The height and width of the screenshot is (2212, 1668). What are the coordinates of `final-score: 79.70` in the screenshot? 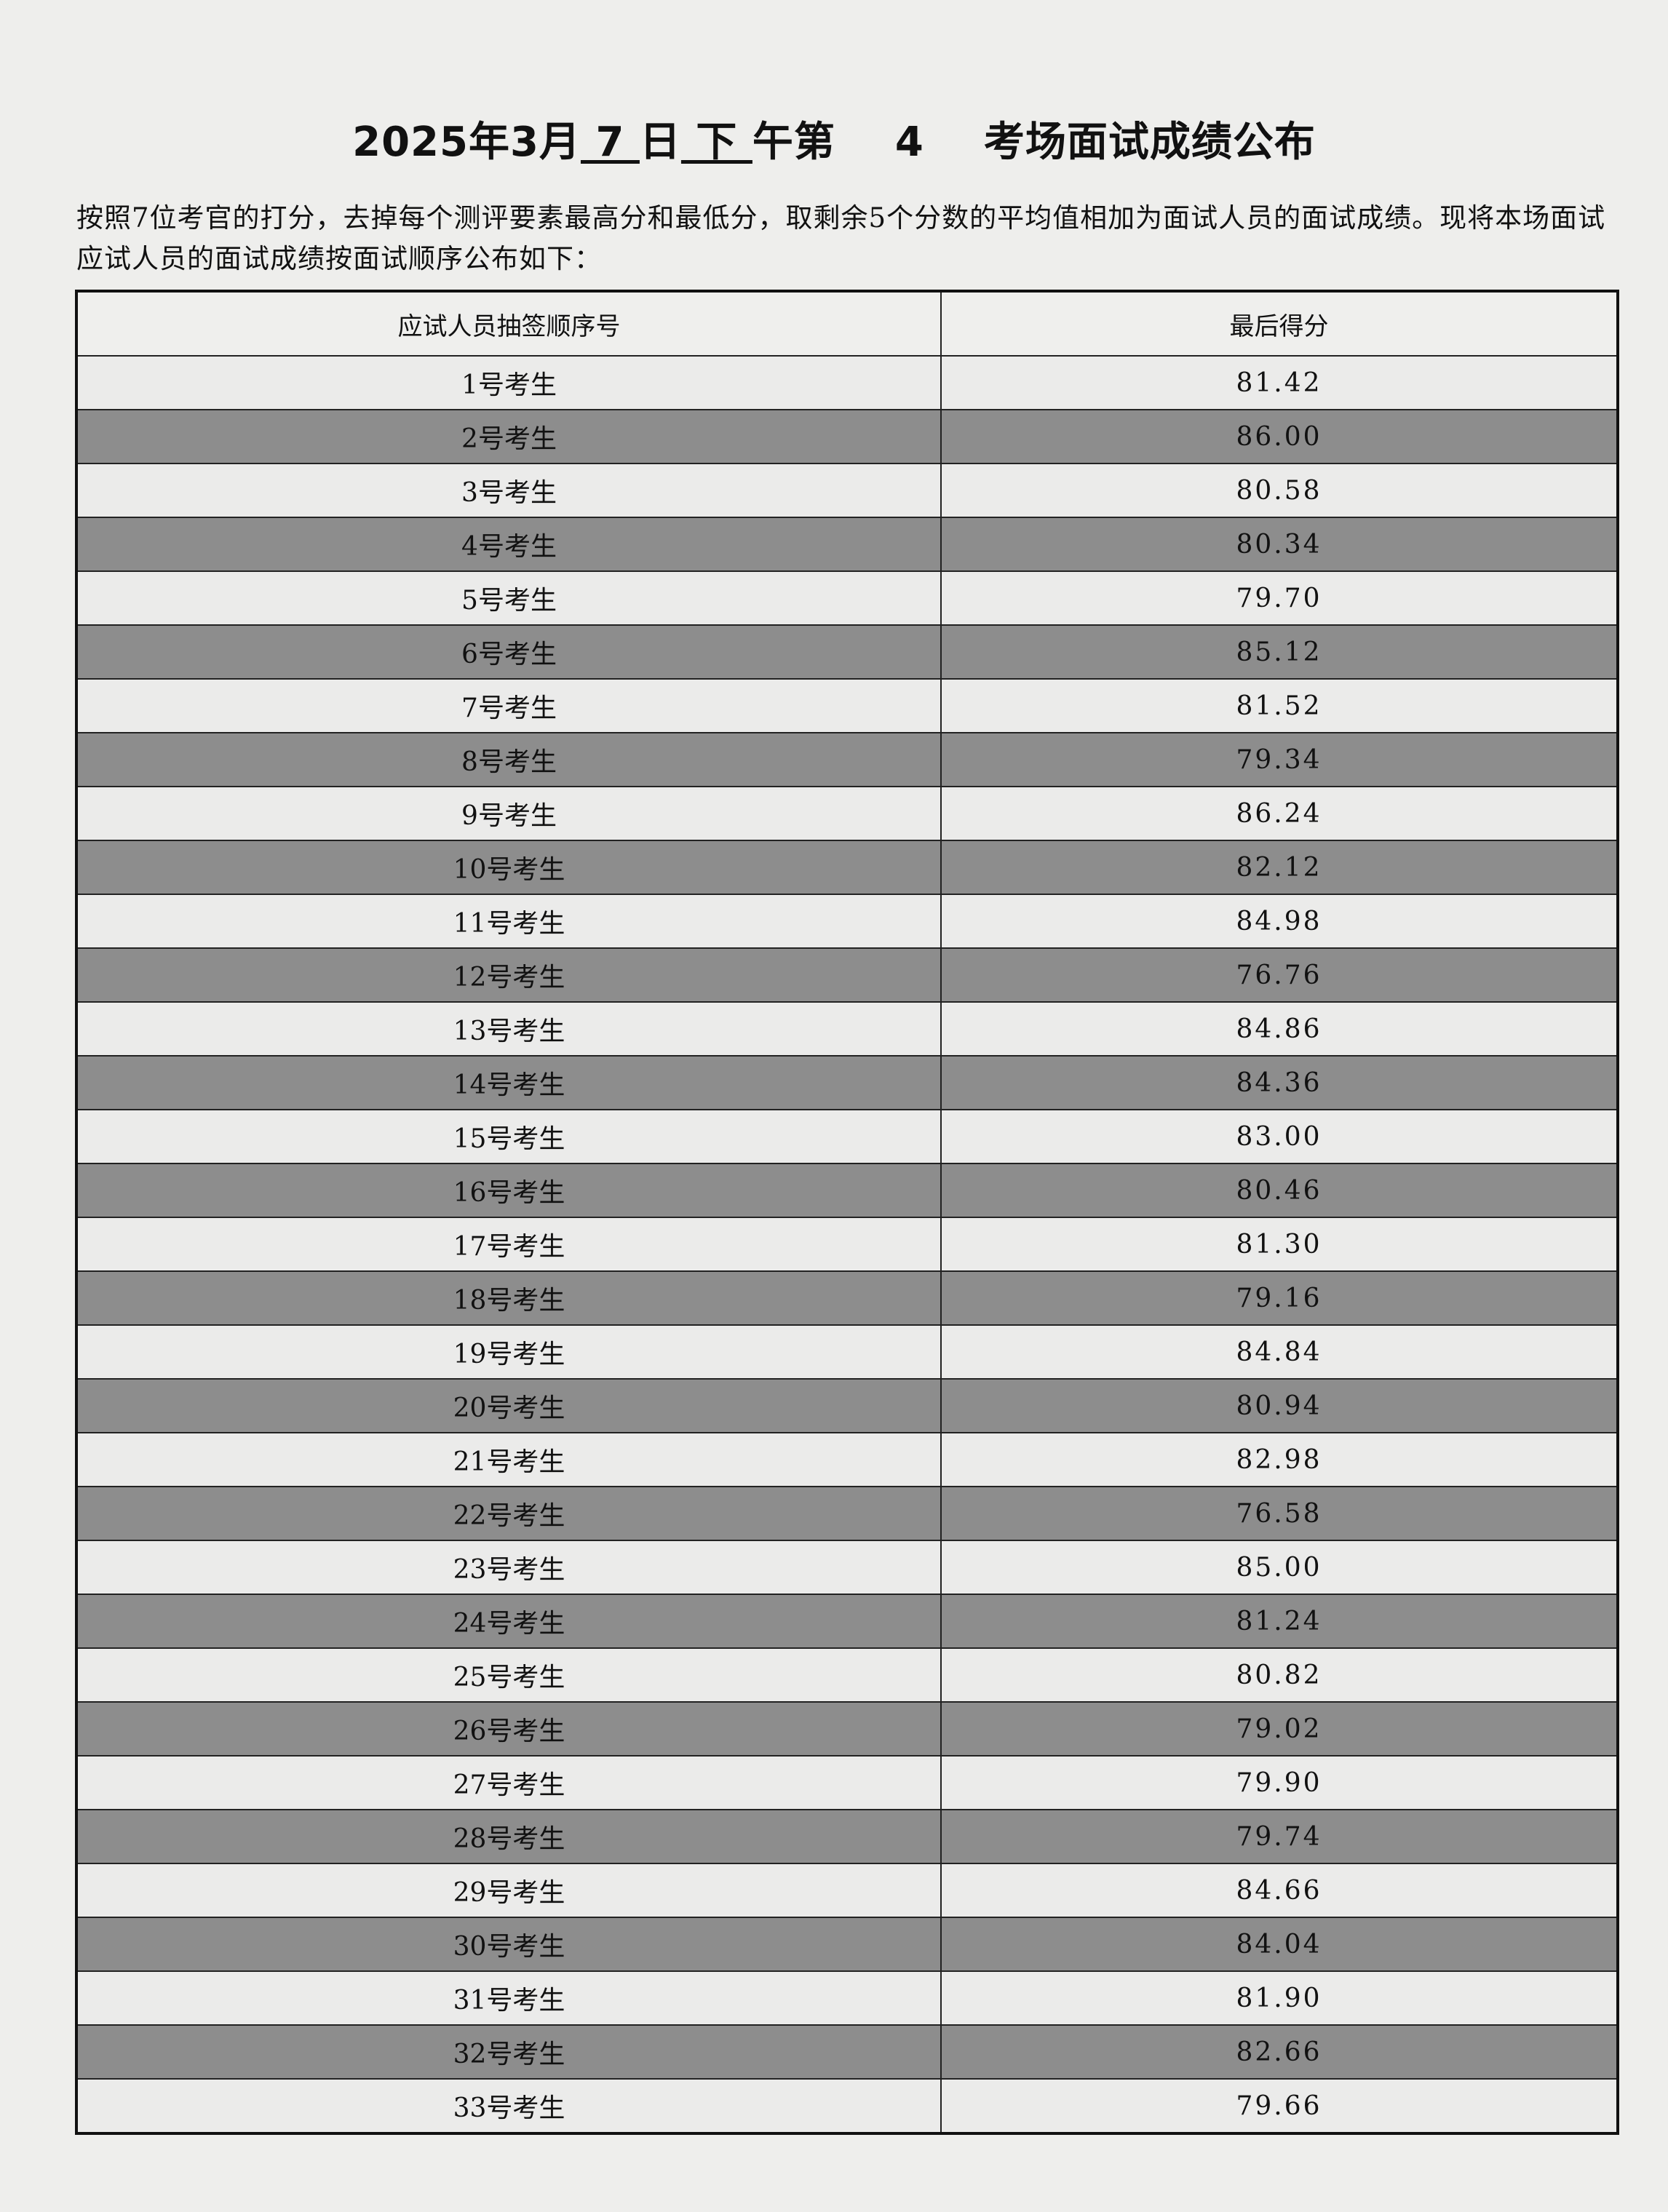 It's located at (1279, 598).